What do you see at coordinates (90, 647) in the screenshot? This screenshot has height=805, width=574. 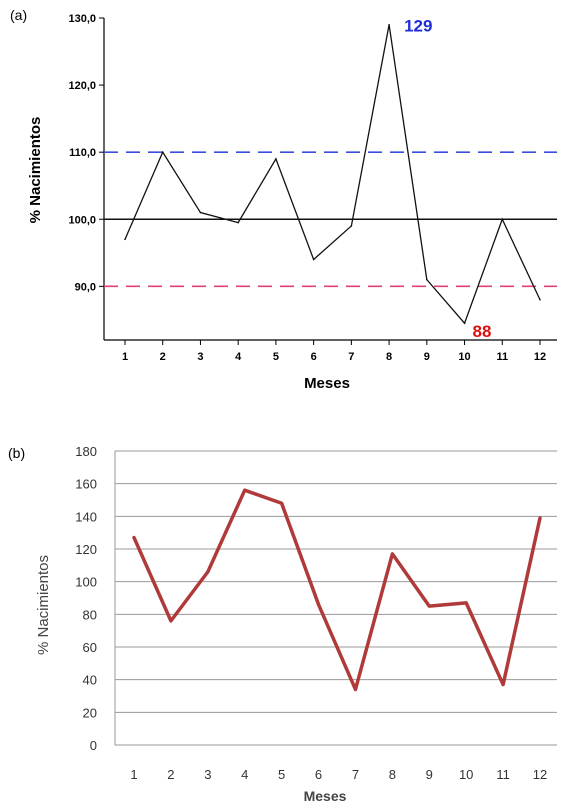 I see `y-tick-label-b: 60` at bounding box center [90, 647].